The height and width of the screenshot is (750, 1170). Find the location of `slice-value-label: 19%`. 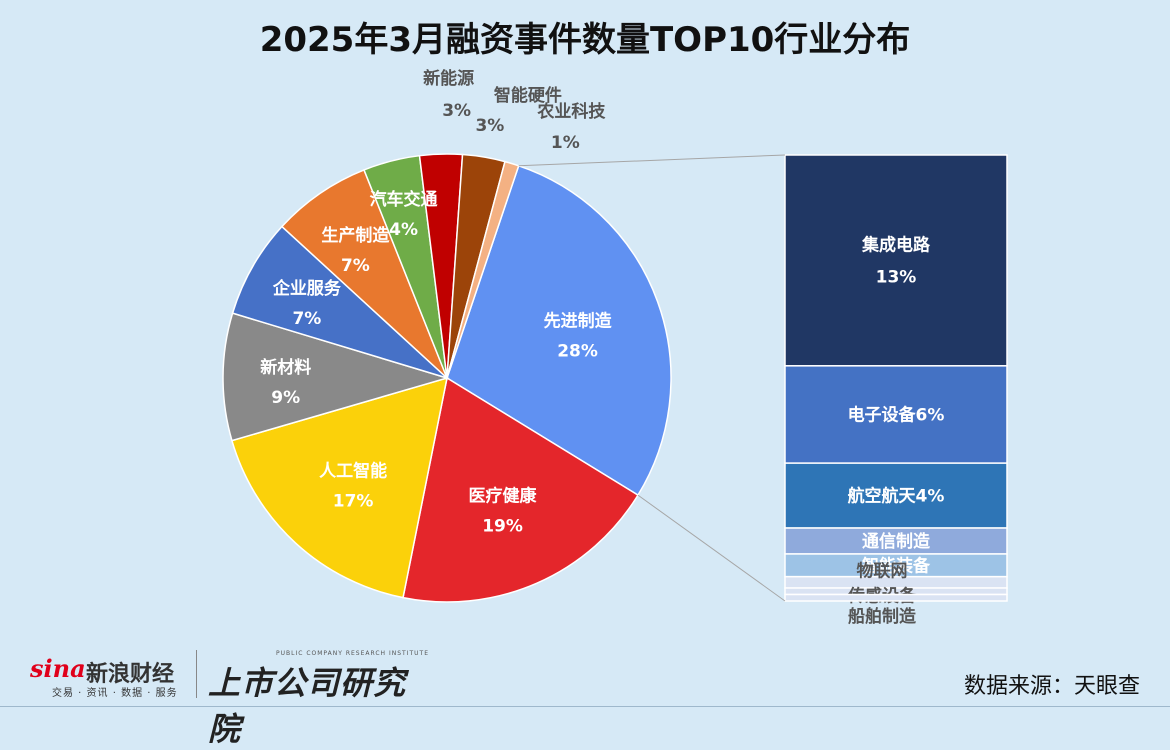

slice-value-label: 19% is located at coordinates (502, 526).